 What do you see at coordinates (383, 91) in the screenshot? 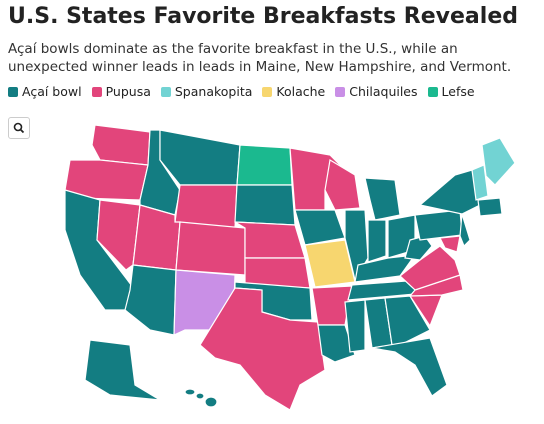
I see `legend-label: Chilaquiles` at bounding box center [383, 91].